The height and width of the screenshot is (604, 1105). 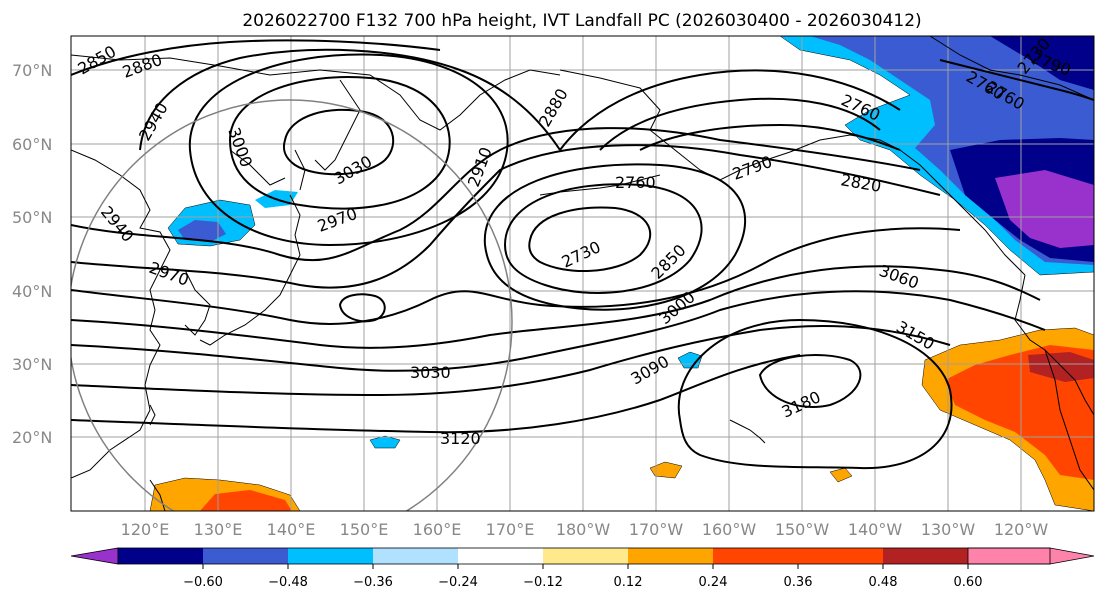 I want to click on coast-korea, so click(x=197, y=302).